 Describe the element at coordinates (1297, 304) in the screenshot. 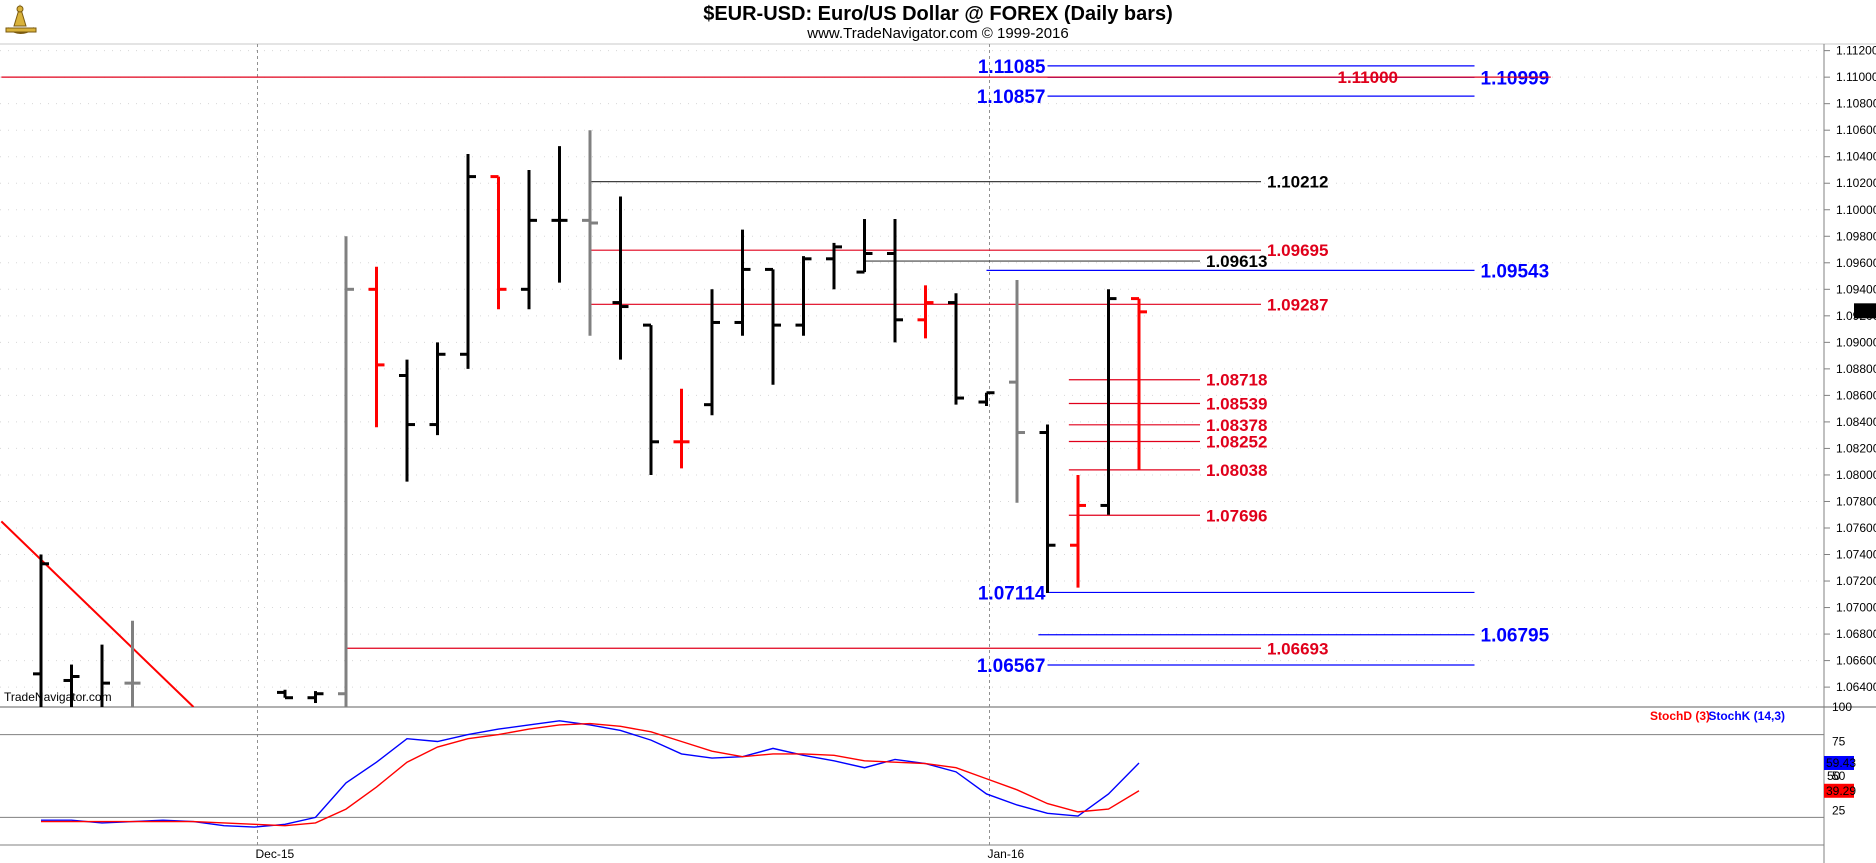

I see `level-label: 1.09287` at that location.